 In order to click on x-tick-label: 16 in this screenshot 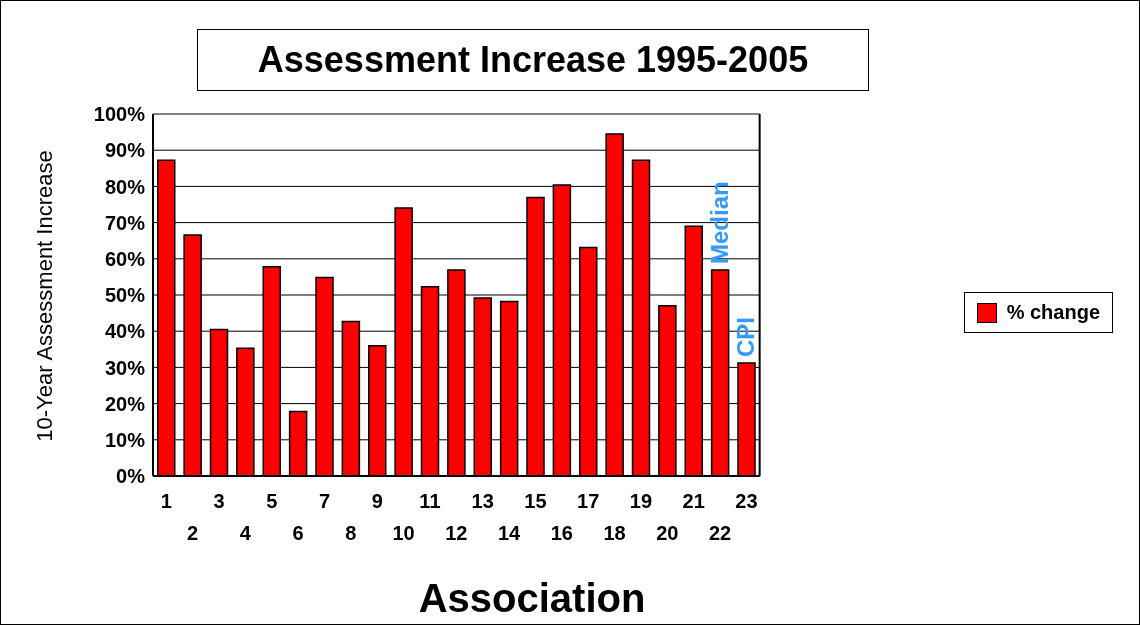, I will do `click(561, 533)`.